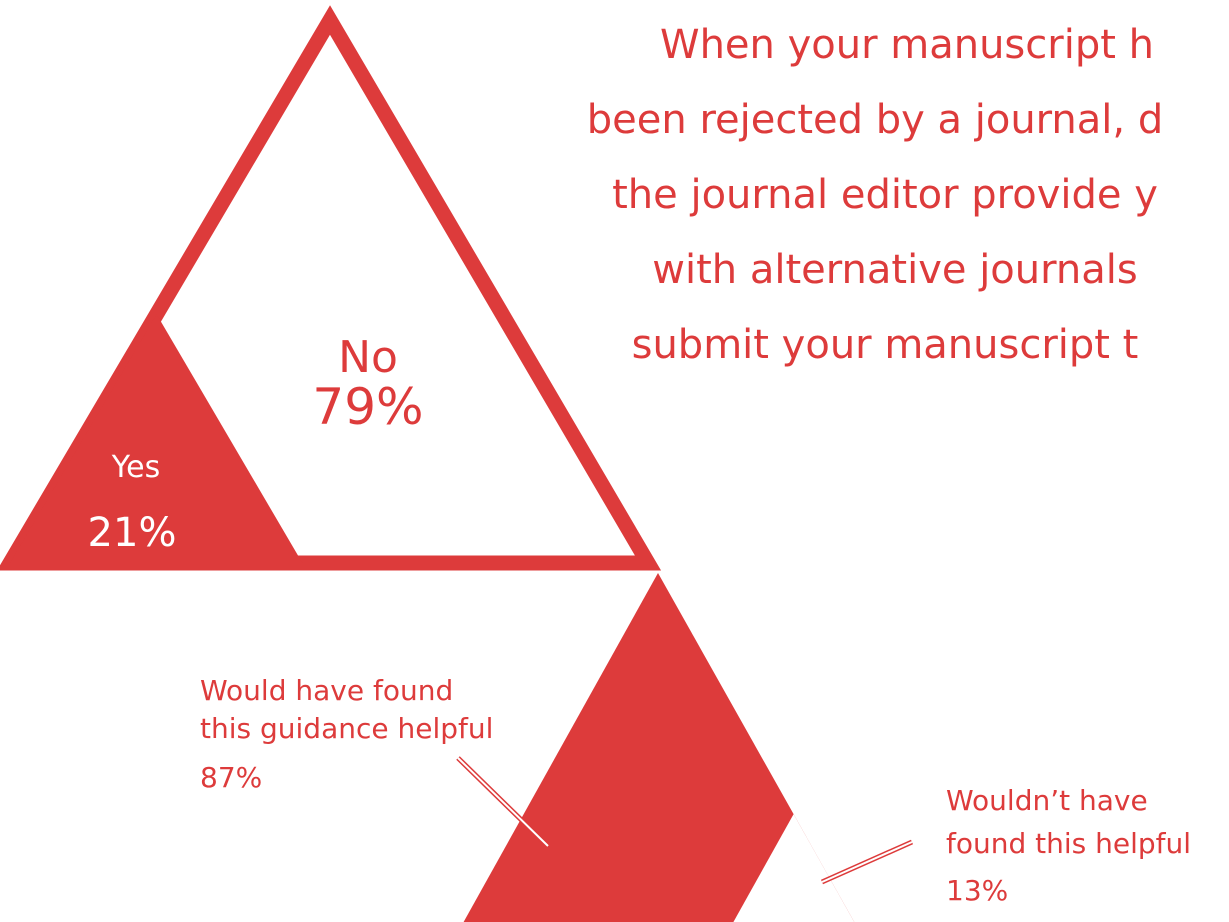  What do you see at coordinates (156, 438) in the screenshot?
I see `yes-slice` at bounding box center [156, 438].